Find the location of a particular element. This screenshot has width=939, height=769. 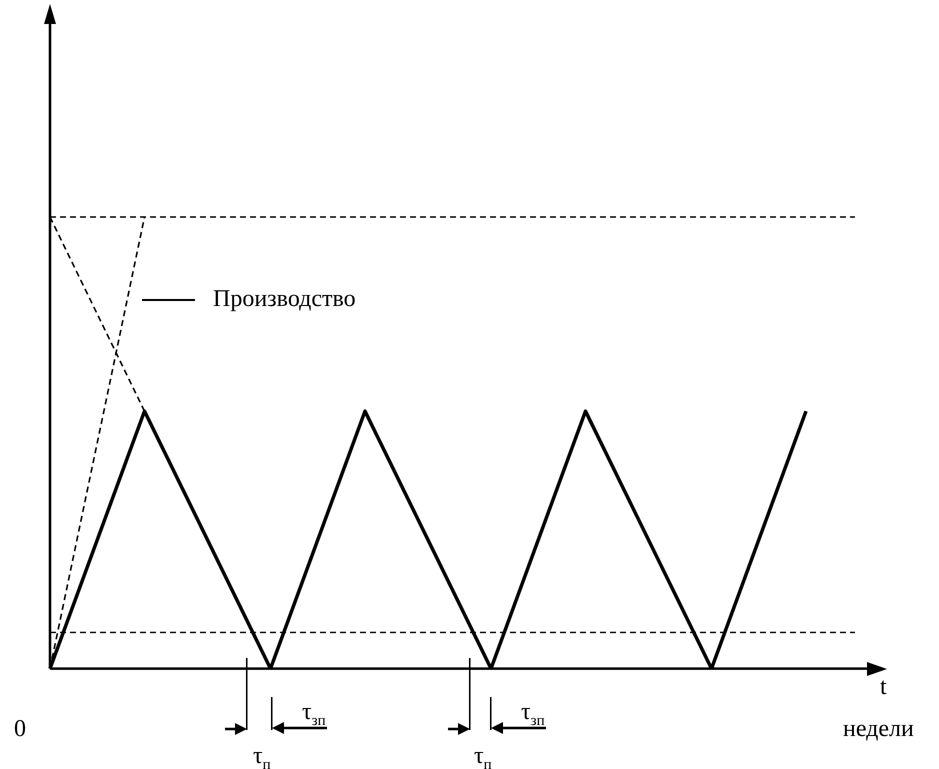

x-axis-title: t is located at coordinates (883, 687).